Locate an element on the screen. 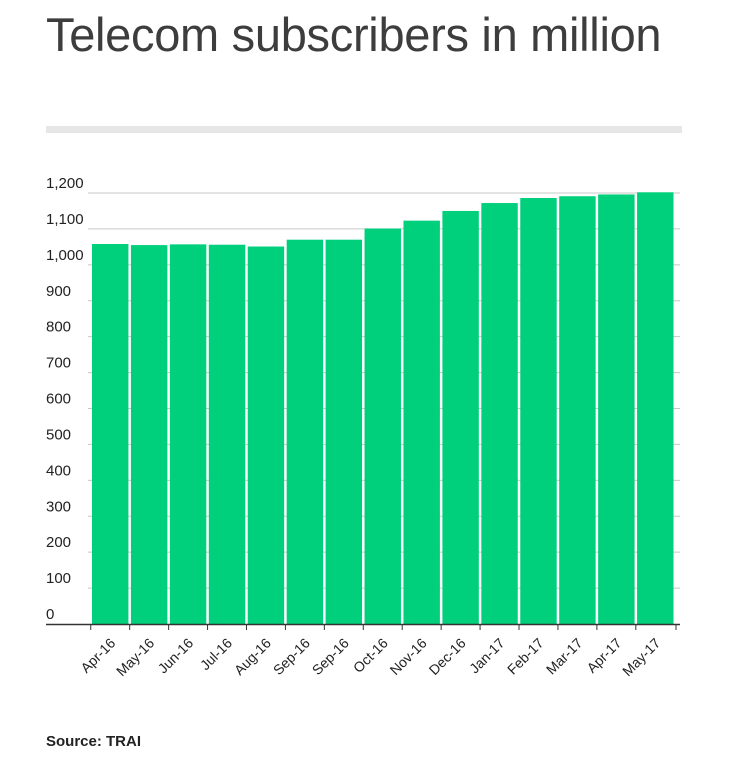  y-tick-label: 500 is located at coordinates (58, 434).